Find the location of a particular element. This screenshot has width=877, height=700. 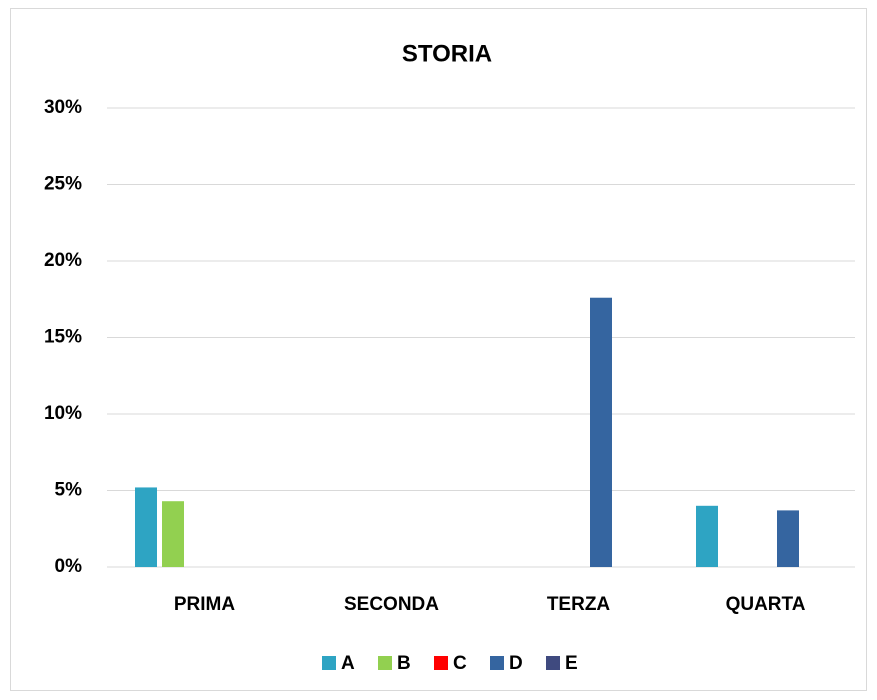

legend-label: D is located at coordinates (516, 663).